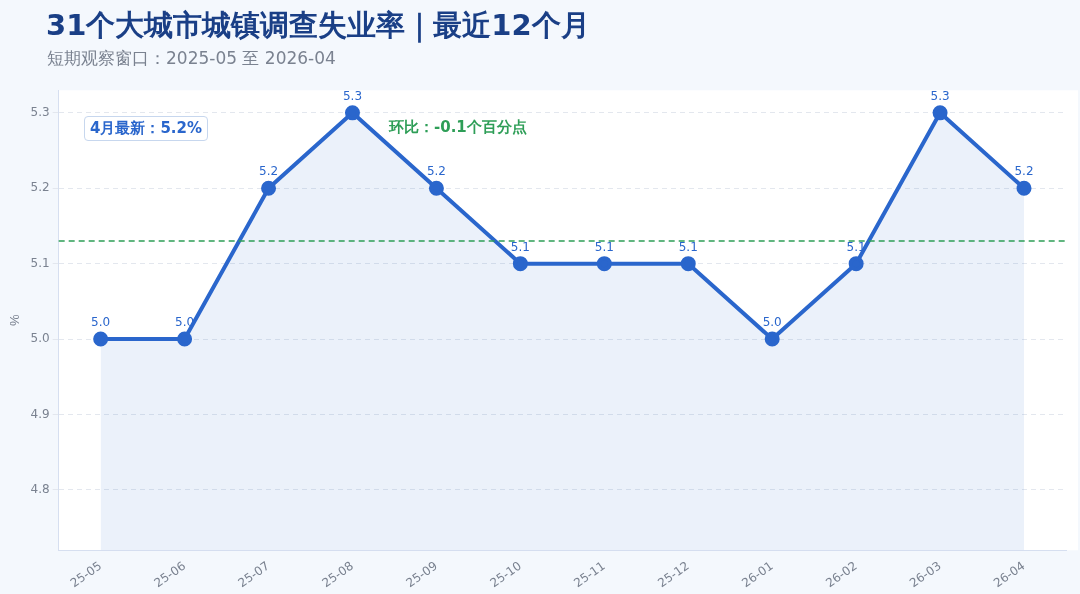  I want to click on y-tick-label: 4.9, so click(40, 413).